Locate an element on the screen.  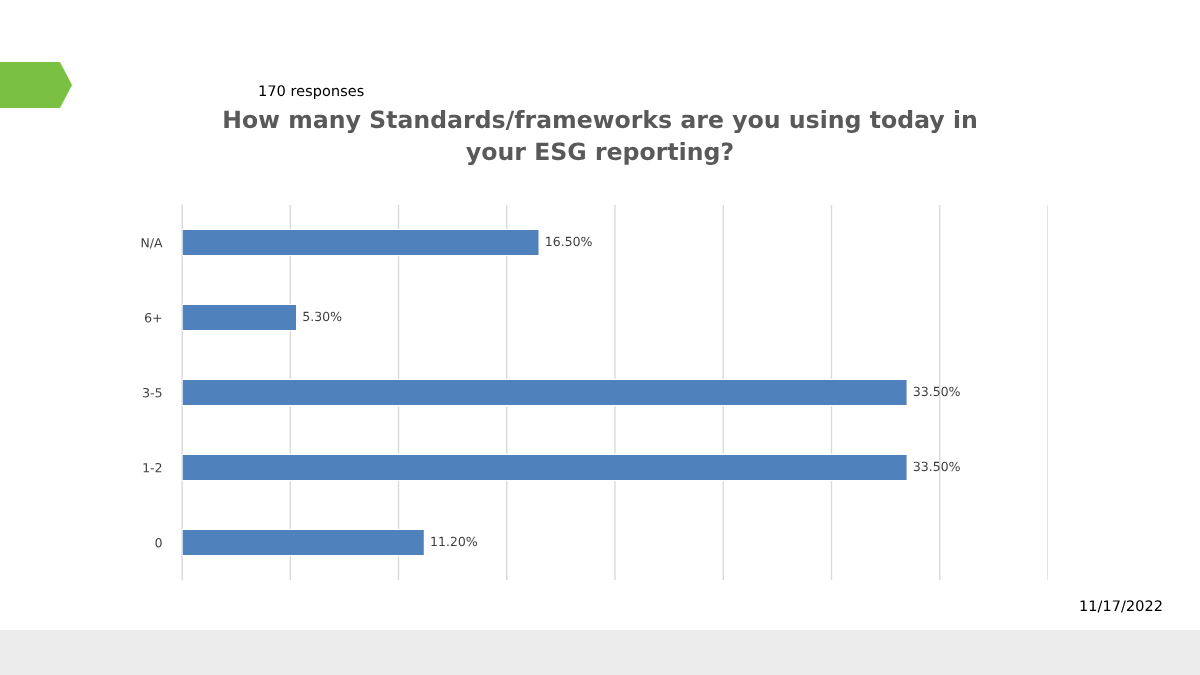
y-tick-label: 3-5 is located at coordinates (152, 392).